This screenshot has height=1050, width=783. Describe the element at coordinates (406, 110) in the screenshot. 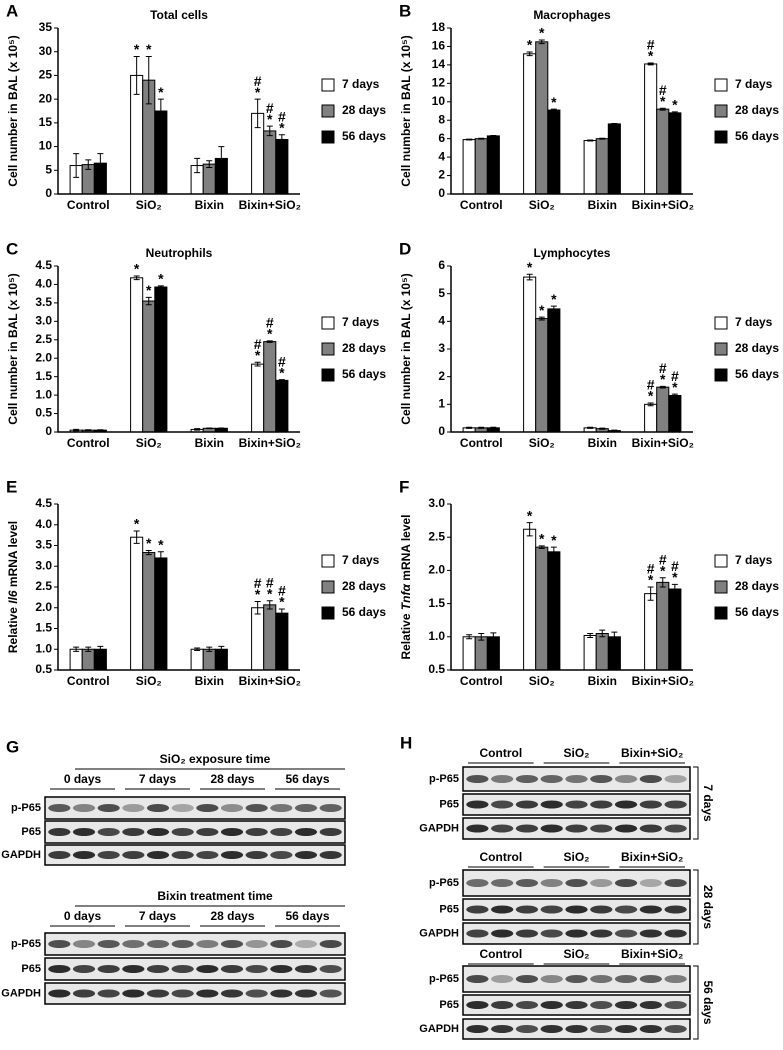

I see `y-axis-label: Cell number in BAL (x 10⁵)` at that location.